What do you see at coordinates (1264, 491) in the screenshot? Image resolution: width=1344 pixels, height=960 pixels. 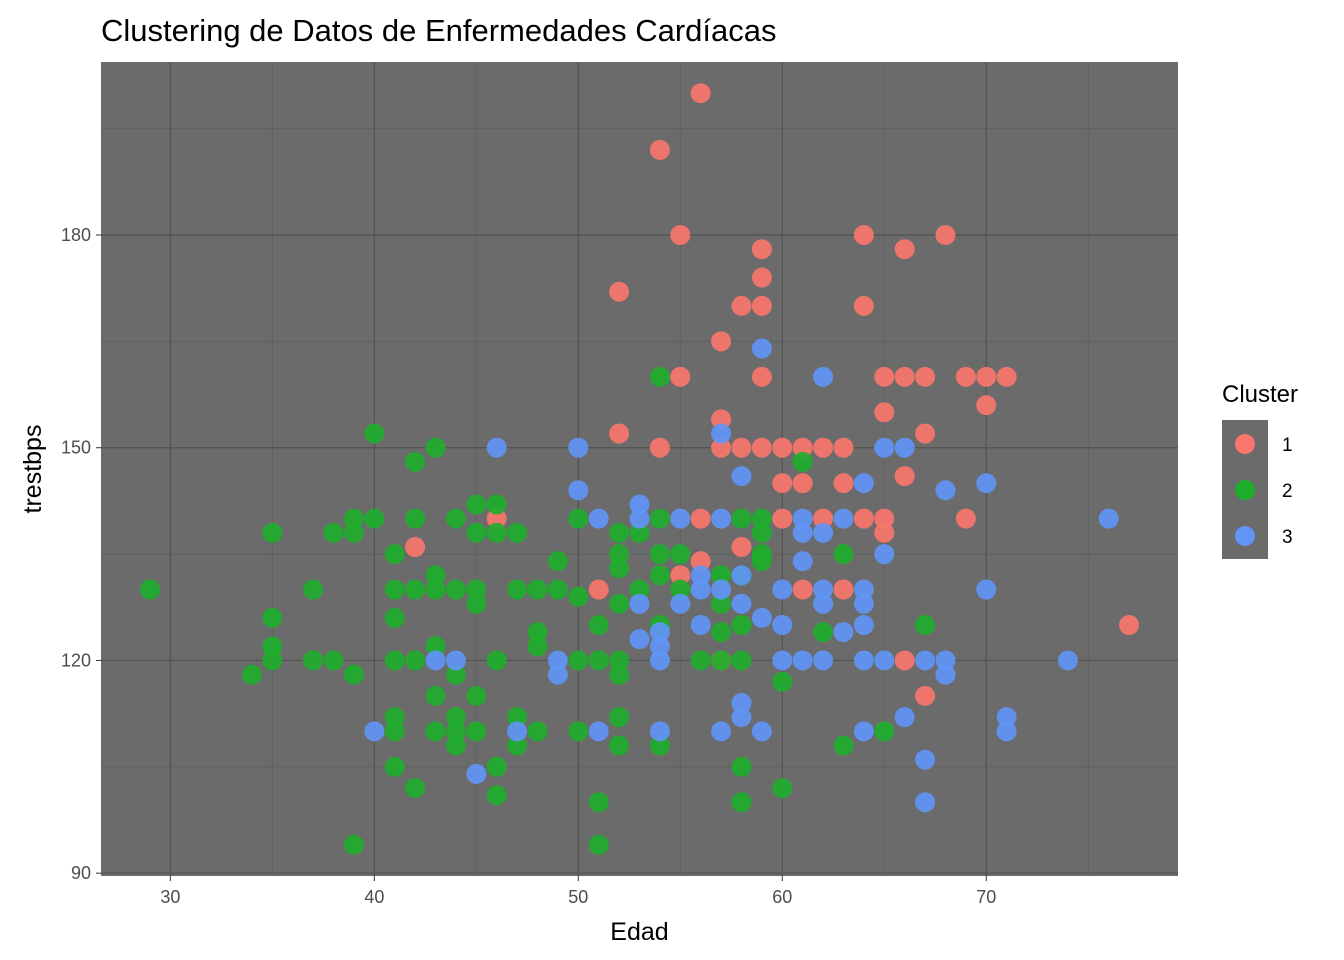 I see `legend-entries: 1 2 3` at bounding box center [1264, 491].